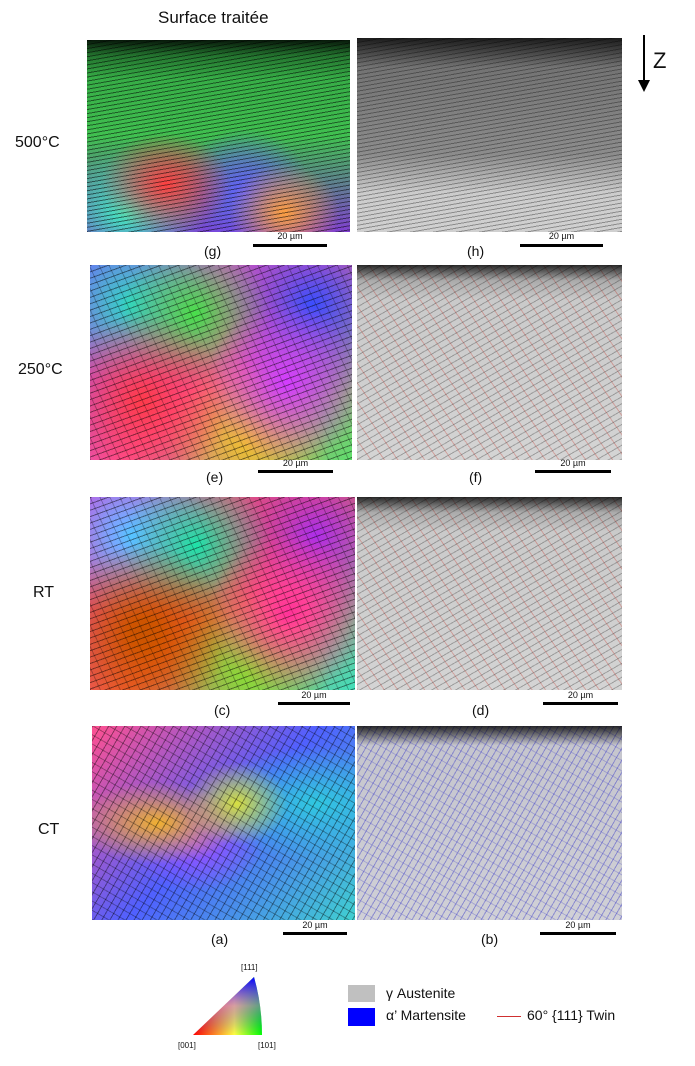 This screenshot has height=1066, width=695. Describe the element at coordinates (489, 362) in the screenshot. I see `phase-map-f` at that location.